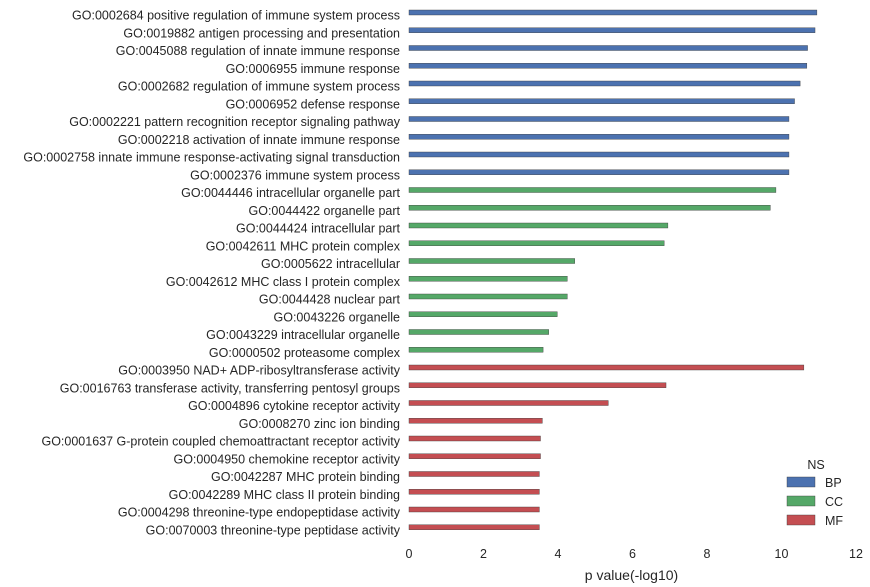  I want to click on category-label: GO:0004896 cytokine receptor activity, so click(294, 406).